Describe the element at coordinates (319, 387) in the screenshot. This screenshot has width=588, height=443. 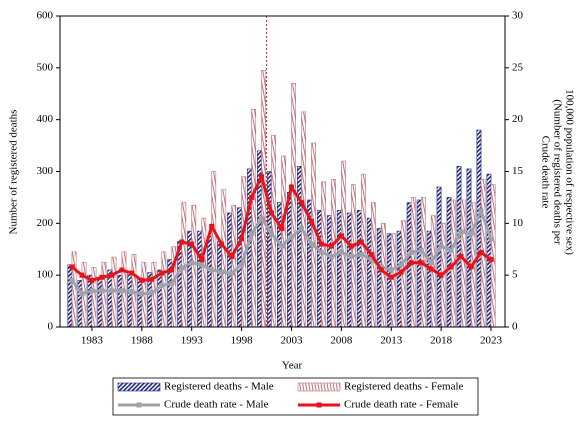
I see `legend-swatch` at that location.